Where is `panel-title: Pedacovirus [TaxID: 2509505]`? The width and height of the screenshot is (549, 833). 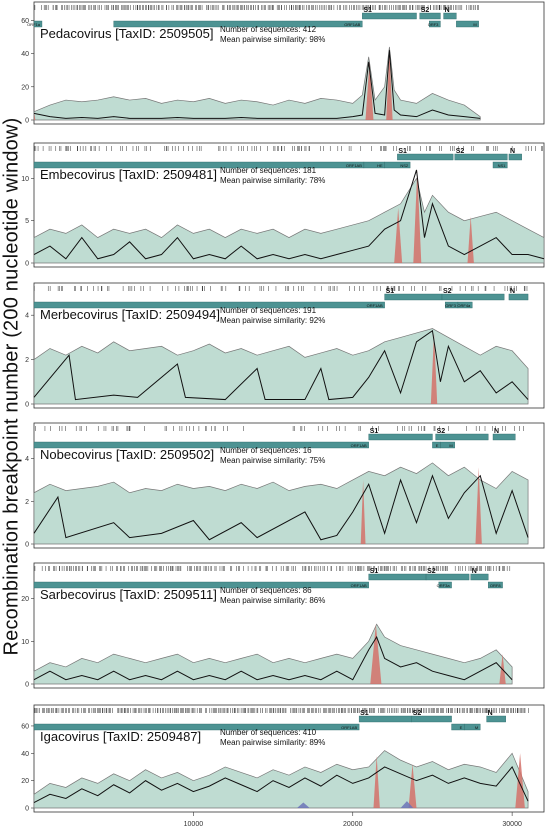
panel-title: Pedacovirus [TaxID: 2509505] is located at coordinates (126, 33).